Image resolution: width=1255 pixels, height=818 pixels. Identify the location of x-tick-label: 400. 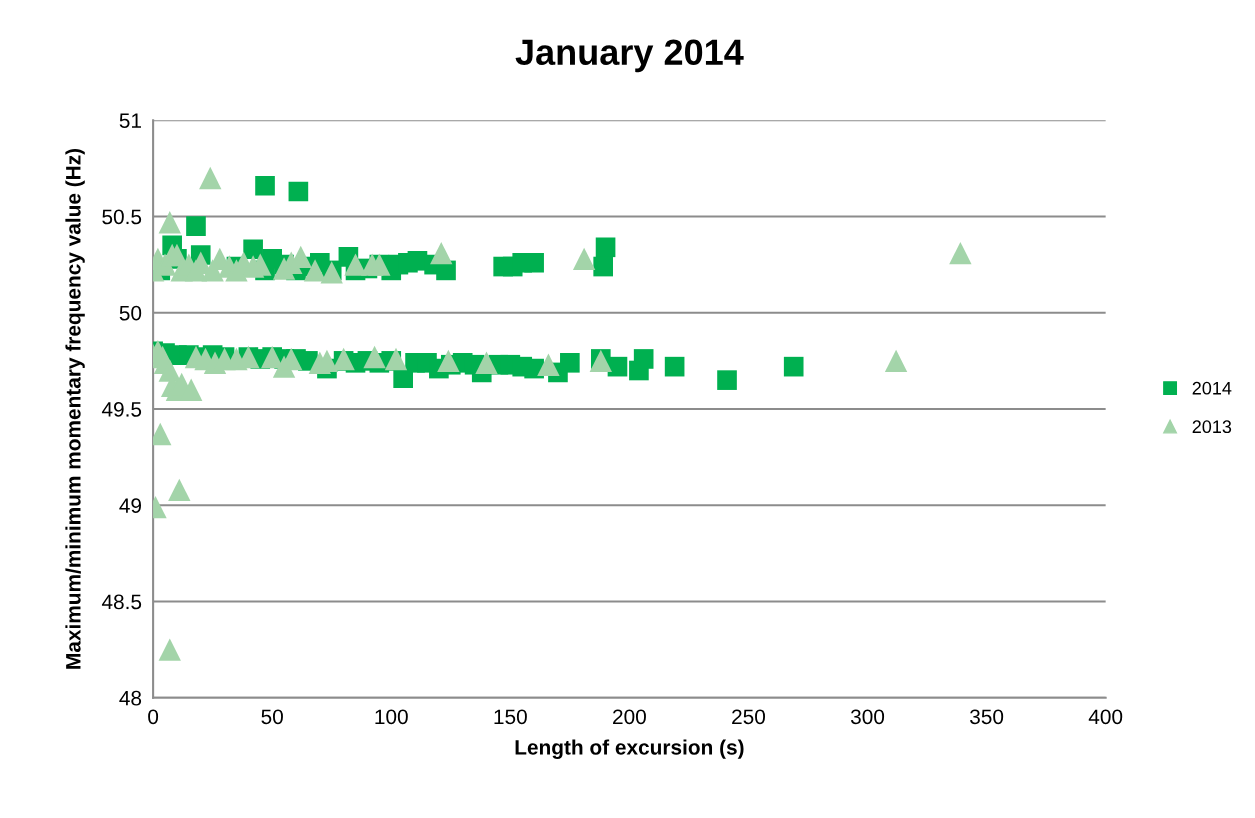
(1105, 717).